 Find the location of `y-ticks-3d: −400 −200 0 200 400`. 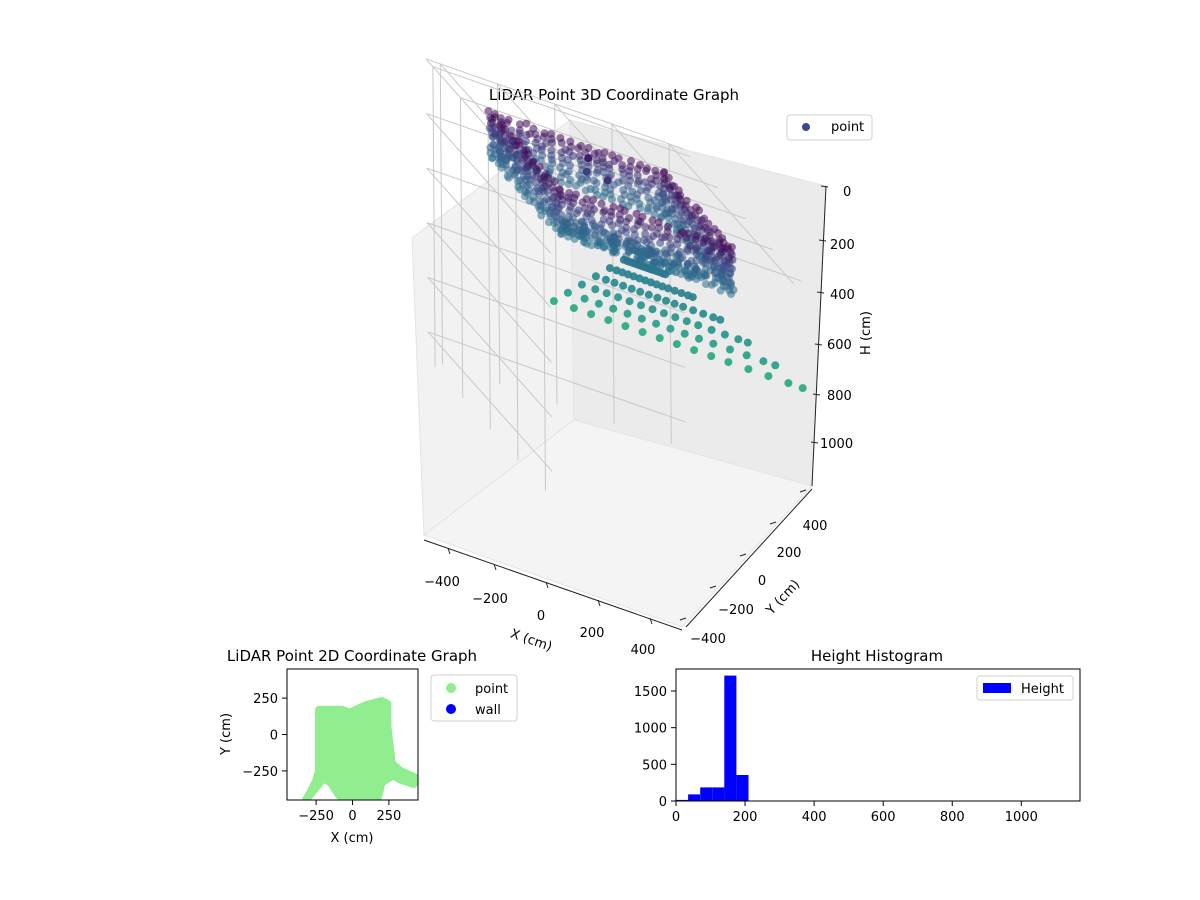

y-ticks-3d: −400 −200 0 200 400 is located at coordinates (753, 568).